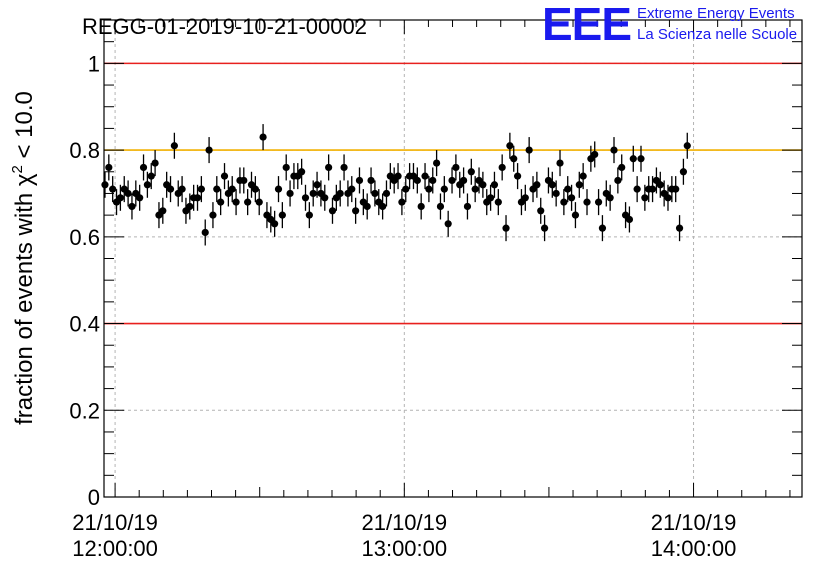 Image resolution: width=836 pixels, height=572 pixels. I want to click on y-tick-label: 0.6, so click(84, 237).